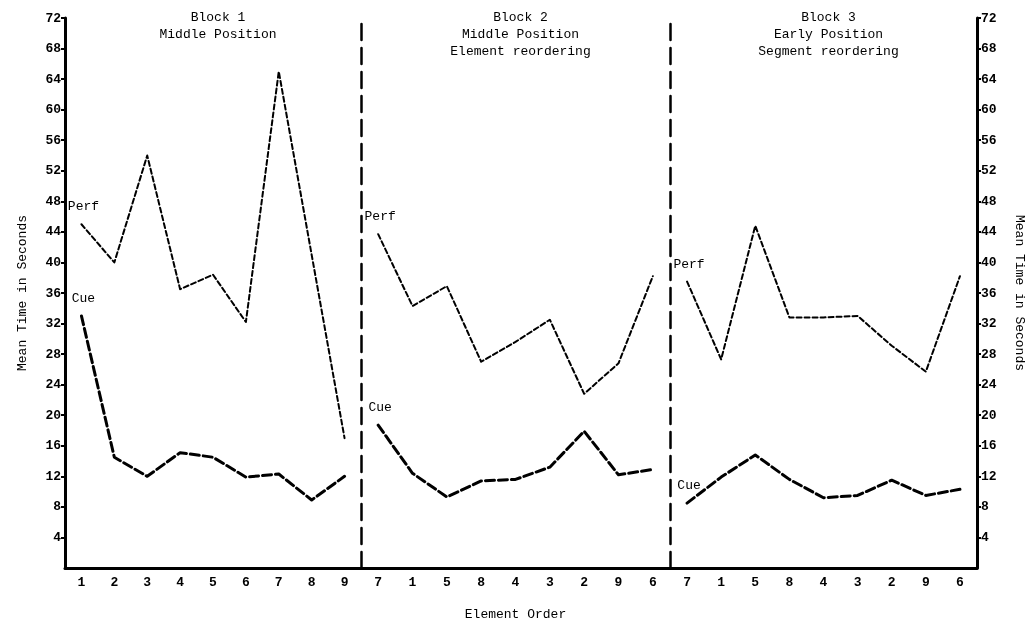 The width and height of the screenshot is (1031, 632). What do you see at coordinates (828, 34) in the screenshot?
I see `text: Block 3 Early Position Segment reordering` at bounding box center [828, 34].